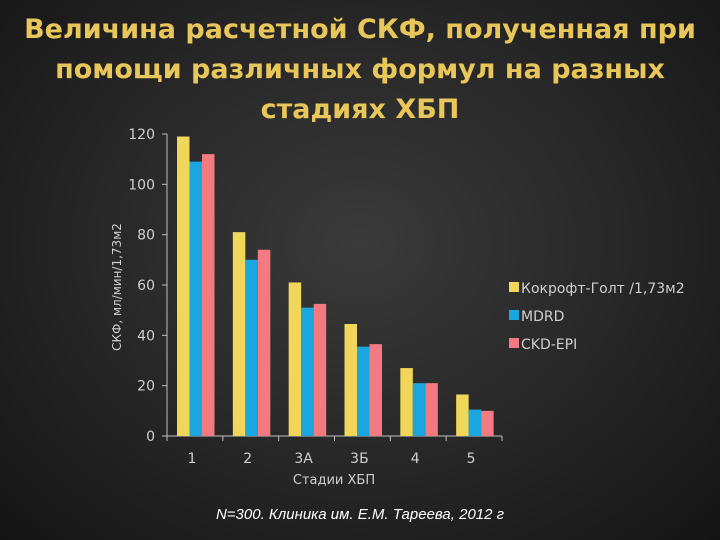 This screenshot has height=540, width=720. What do you see at coordinates (150, 437) in the screenshot?
I see `y-tick-label: 0` at bounding box center [150, 437].